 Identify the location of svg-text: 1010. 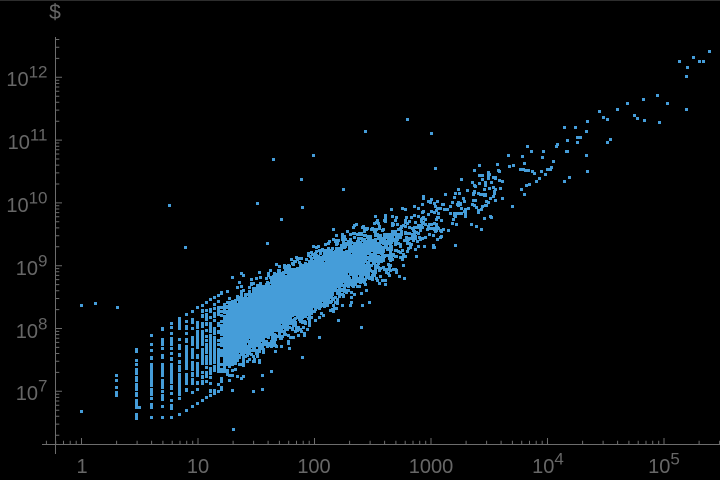
(26, 203).